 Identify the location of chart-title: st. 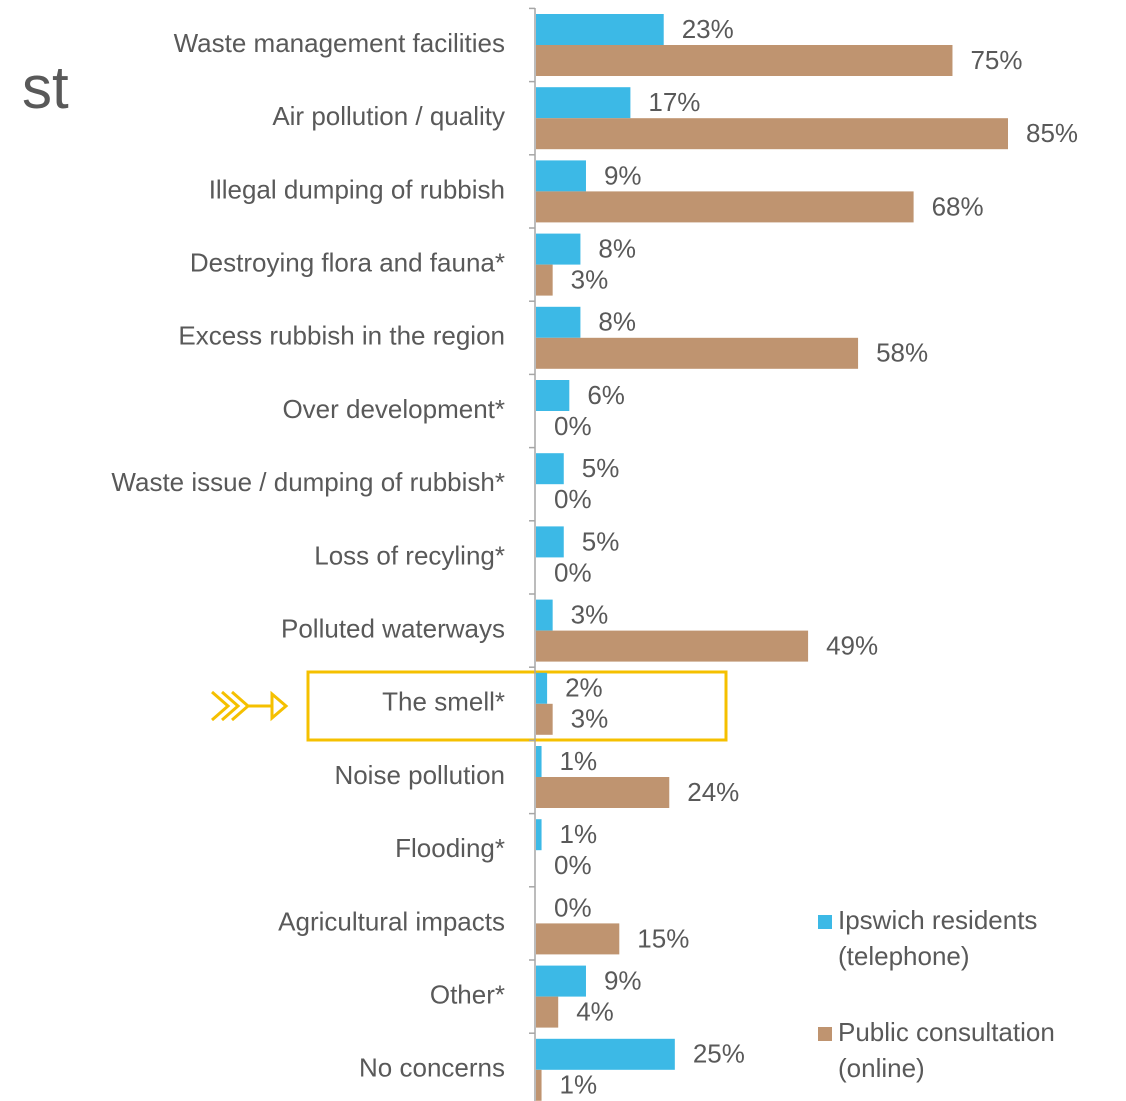
(45, 87).